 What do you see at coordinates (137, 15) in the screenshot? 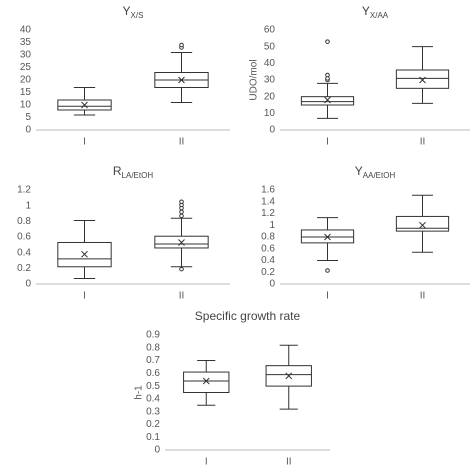
I see `title-subscript: X/S` at bounding box center [137, 15].